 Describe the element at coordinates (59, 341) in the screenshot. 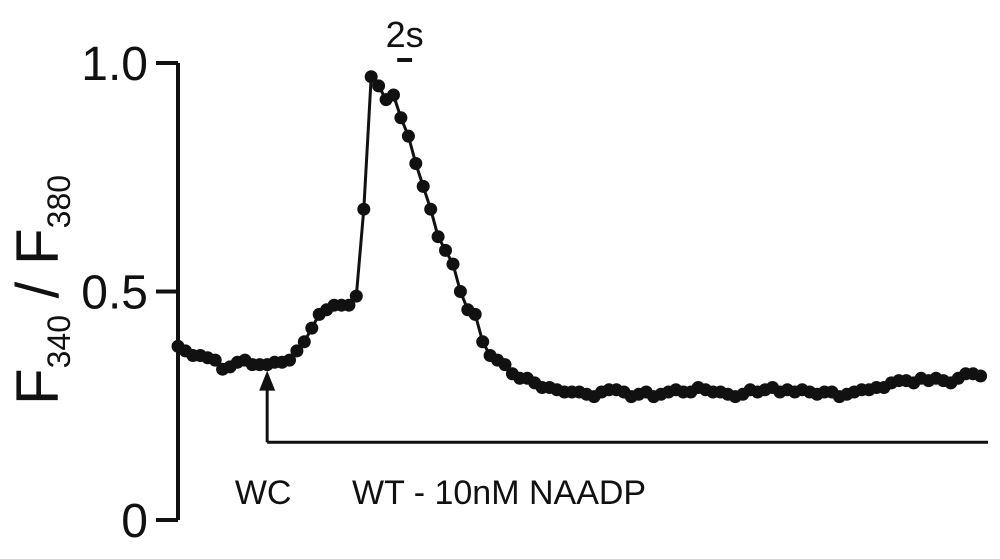

I see `y-label-sub-340: 340` at that location.